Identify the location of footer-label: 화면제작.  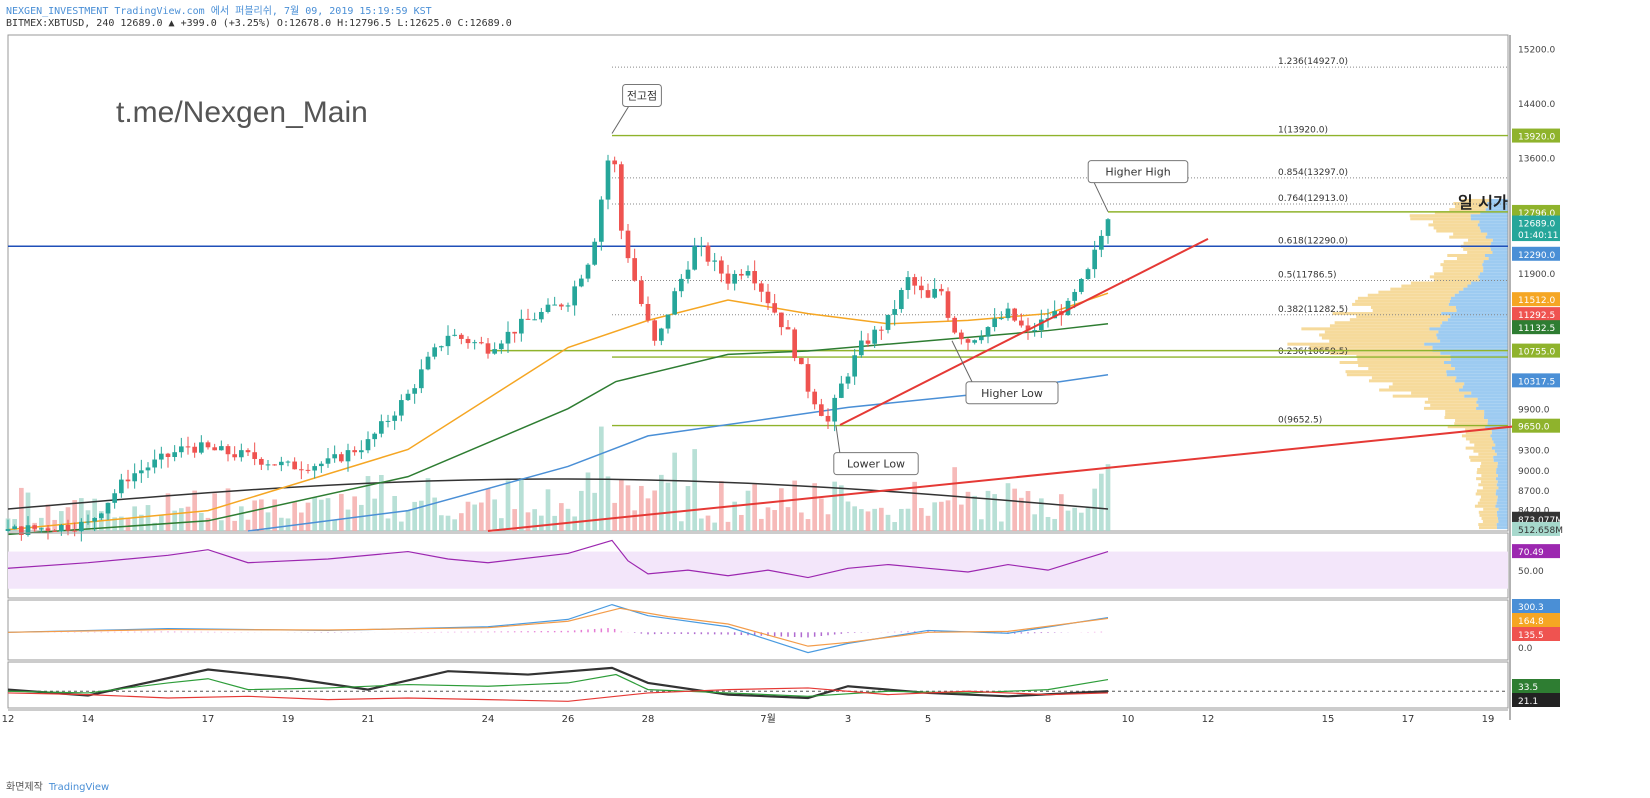
(24, 787).